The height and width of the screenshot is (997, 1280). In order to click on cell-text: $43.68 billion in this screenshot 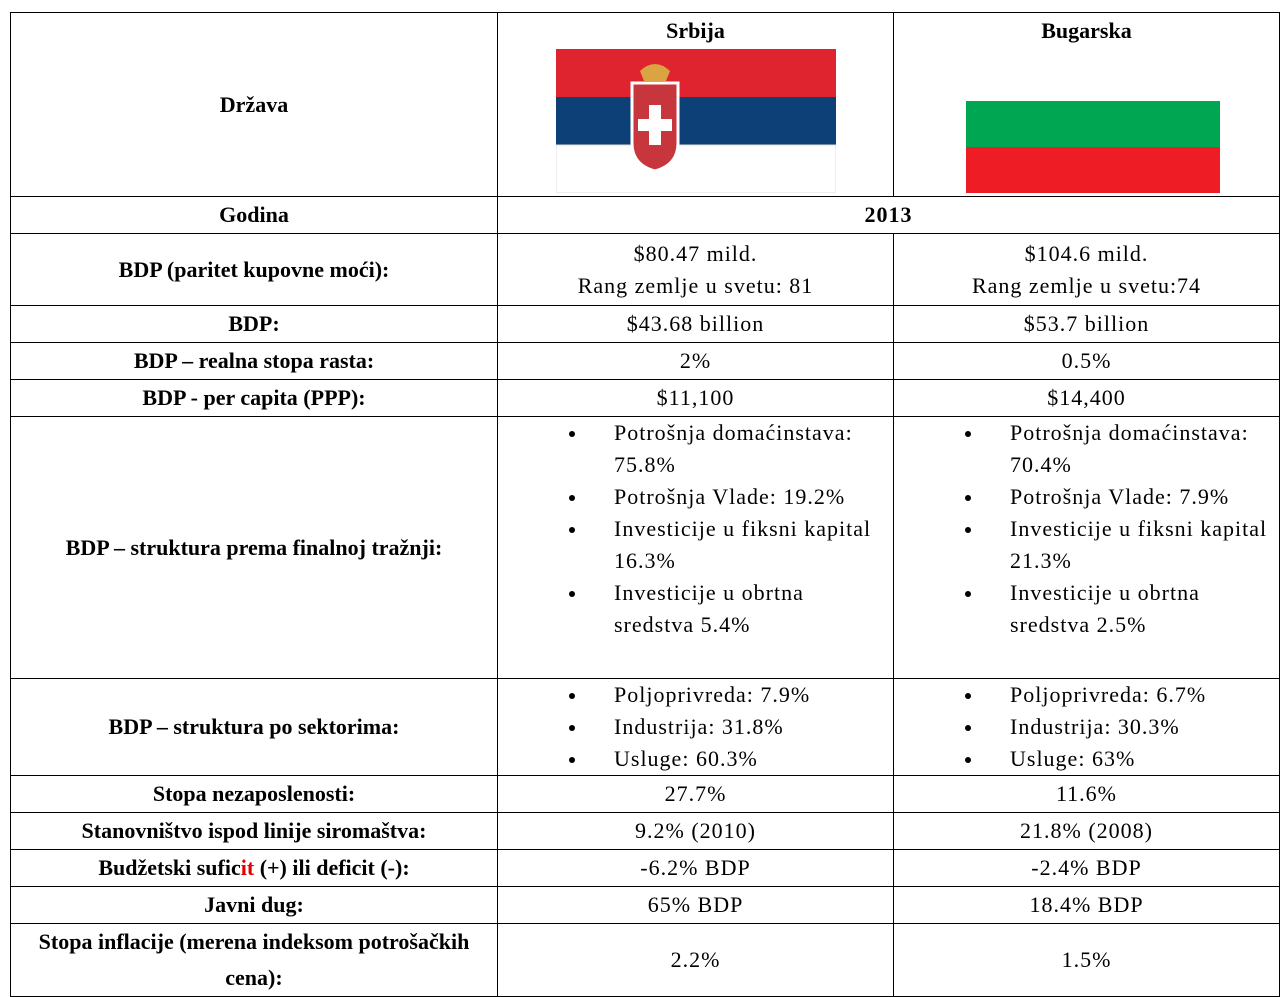, I will do `click(695, 323)`.